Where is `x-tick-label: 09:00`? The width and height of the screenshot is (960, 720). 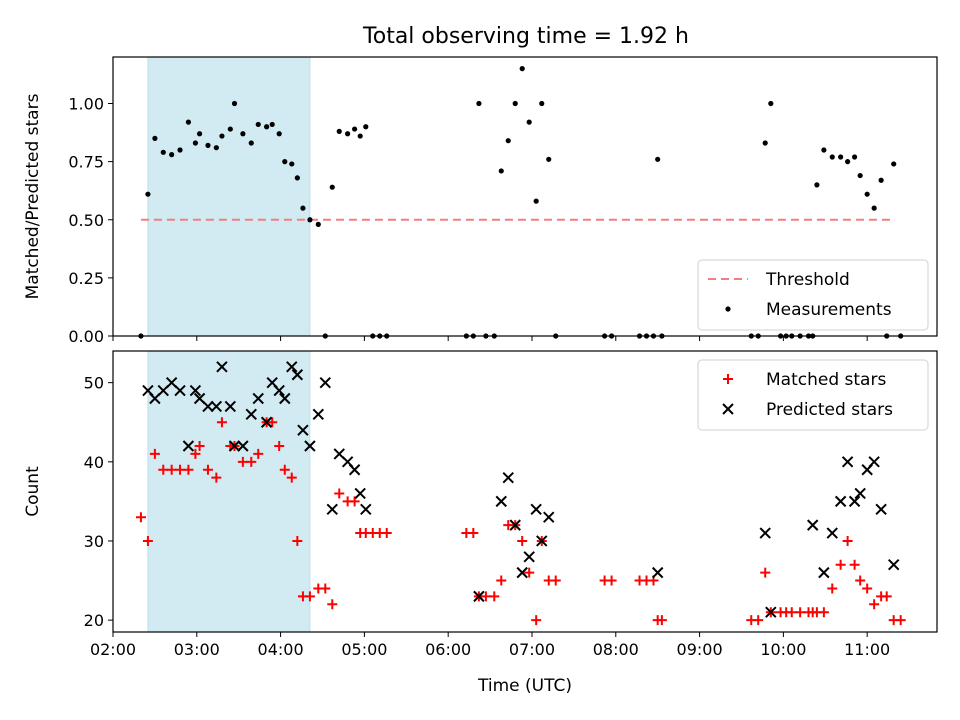 x-tick-label: 09:00 is located at coordinates (700, 649).